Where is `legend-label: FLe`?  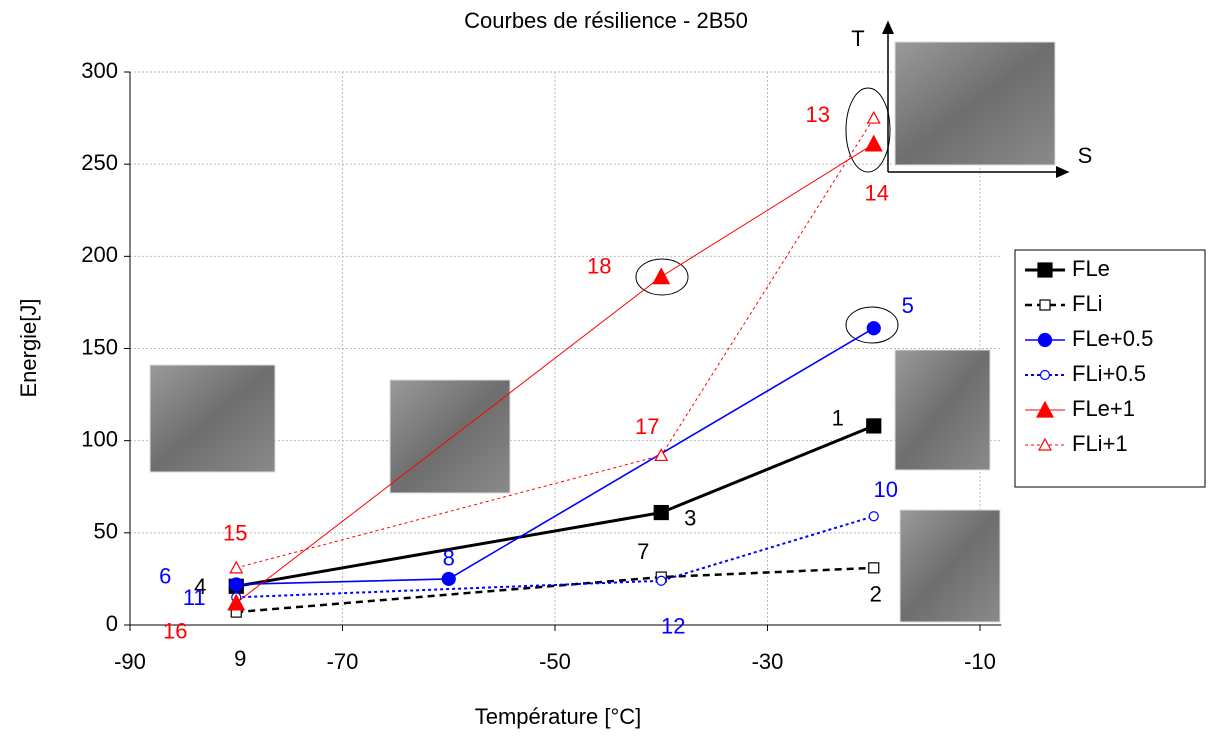 legend-label: FLe is located at coordinates (1091, 268).